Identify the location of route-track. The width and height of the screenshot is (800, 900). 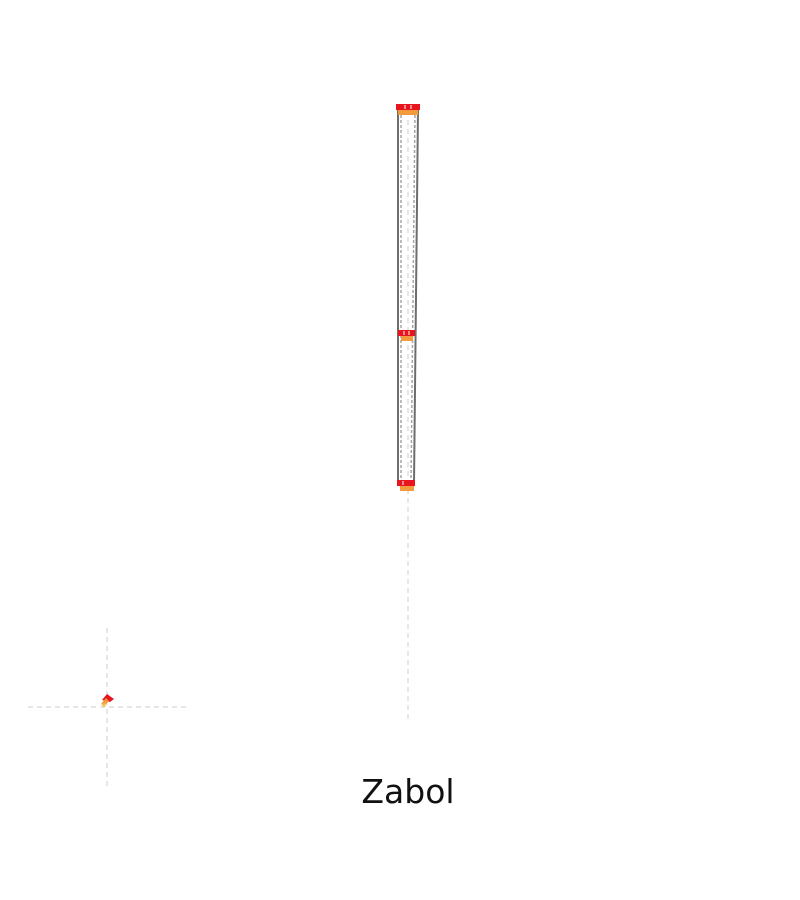
(408, 297).